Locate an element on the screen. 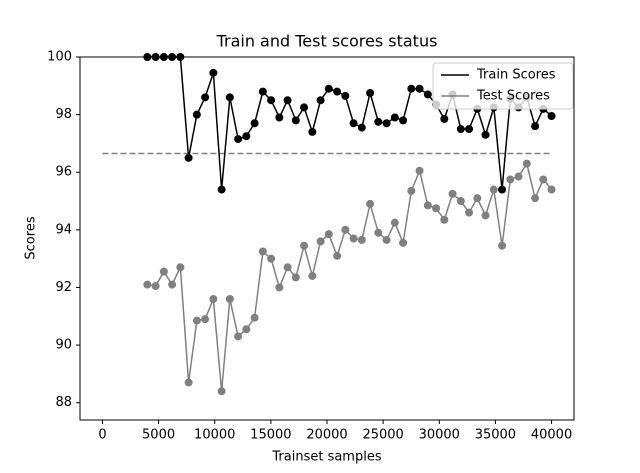 The image size is (640, 473). x-axis-label: Trainset samples is located at coordinates (326, 457).